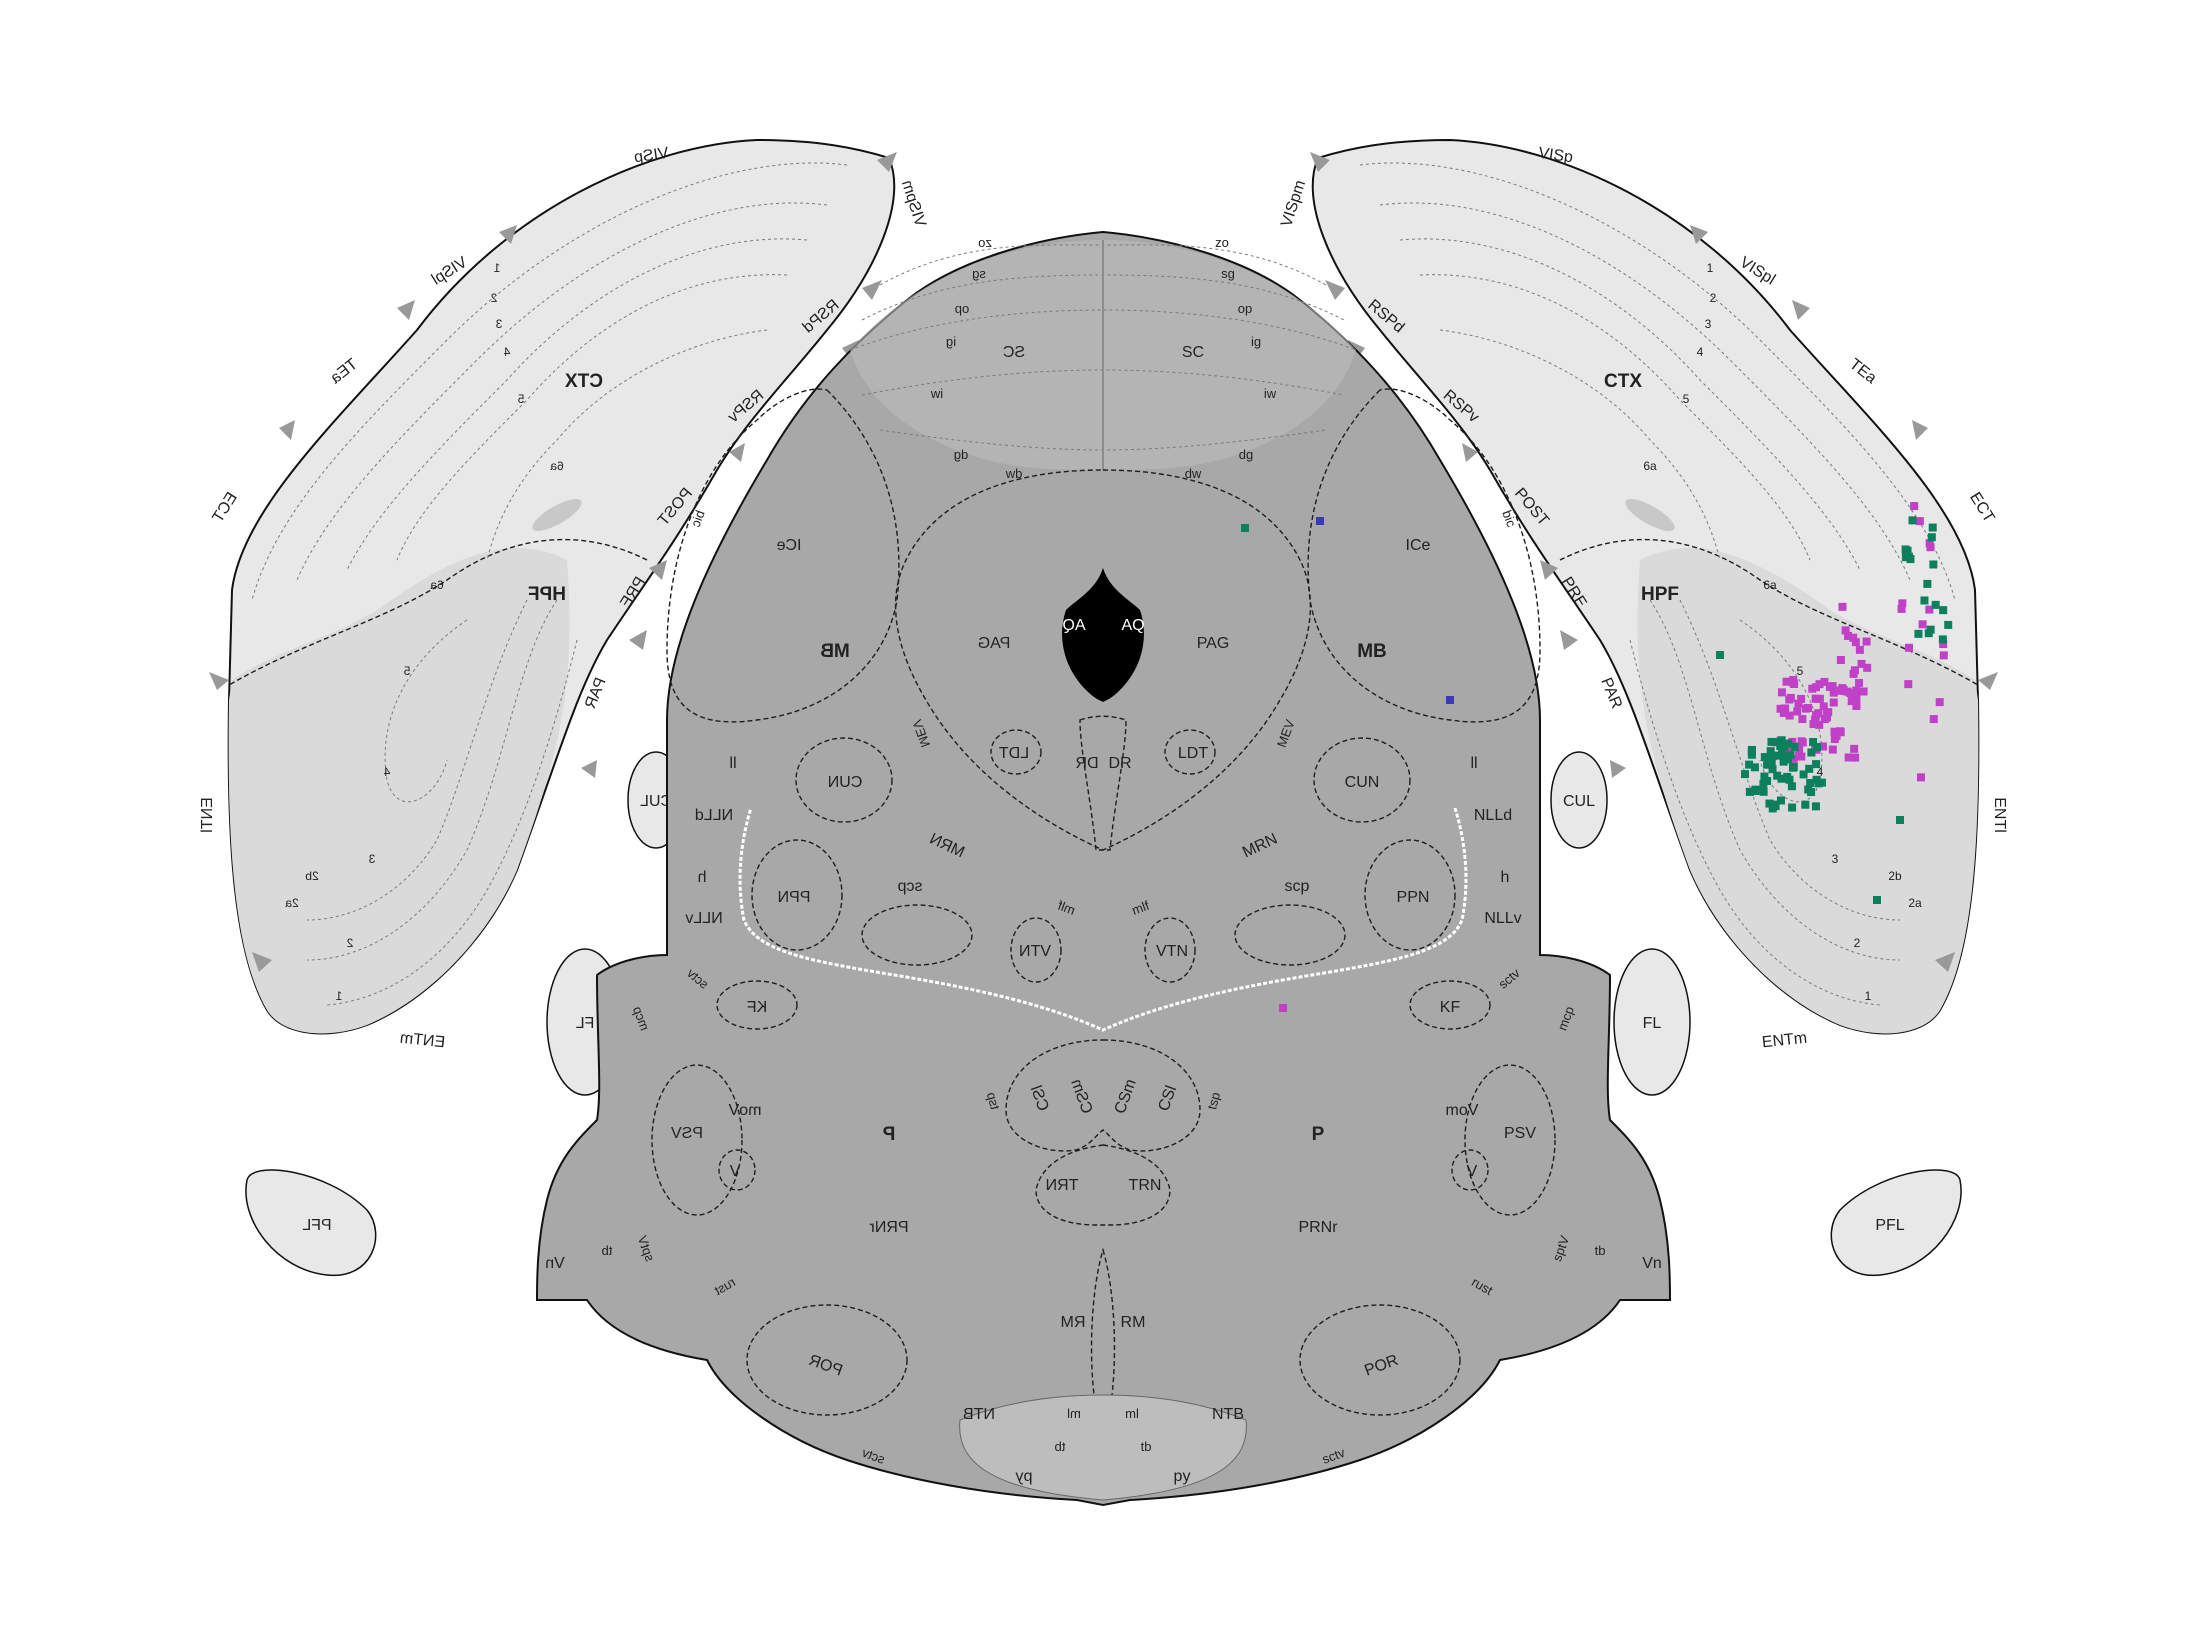 This screenshot has width=2207, height=1652. I want to click on label-h-right: h, so click(1505, 877).